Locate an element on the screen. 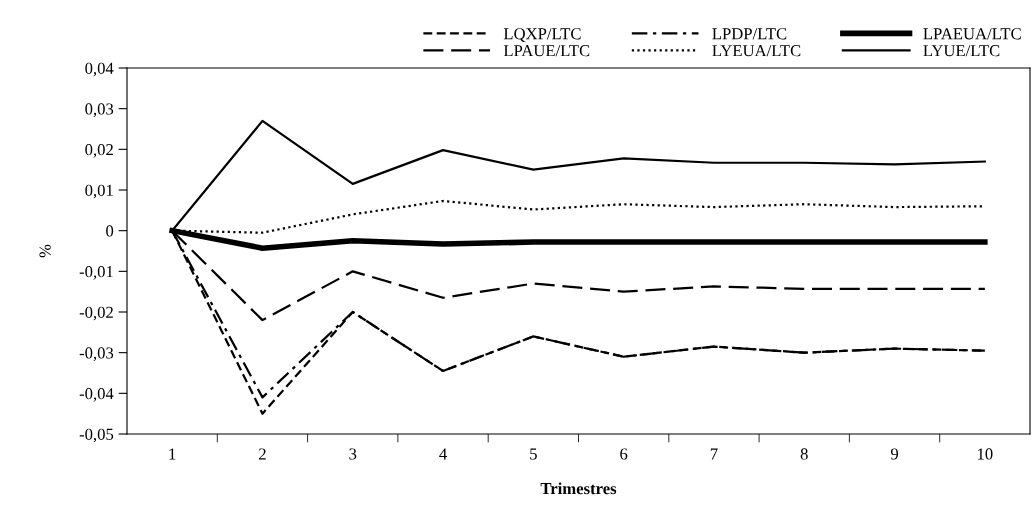 The image size is (1036, 508). y-axis-title: % is located at coordinates (45, 251).